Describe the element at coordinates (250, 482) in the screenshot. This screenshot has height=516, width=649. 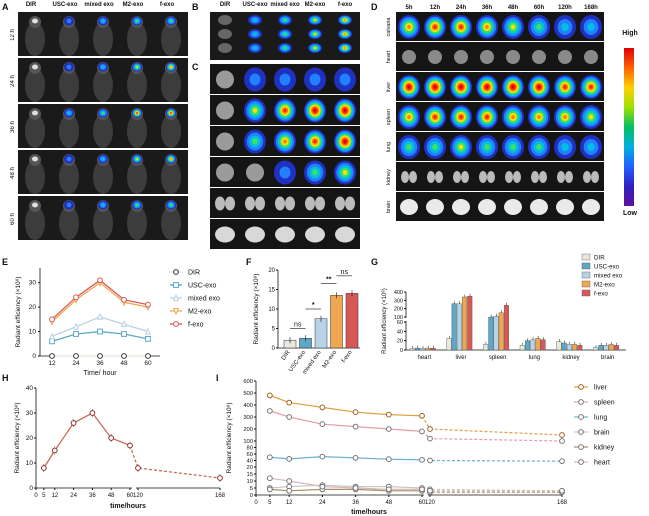
I see `y-tick-label: 10` at that location.